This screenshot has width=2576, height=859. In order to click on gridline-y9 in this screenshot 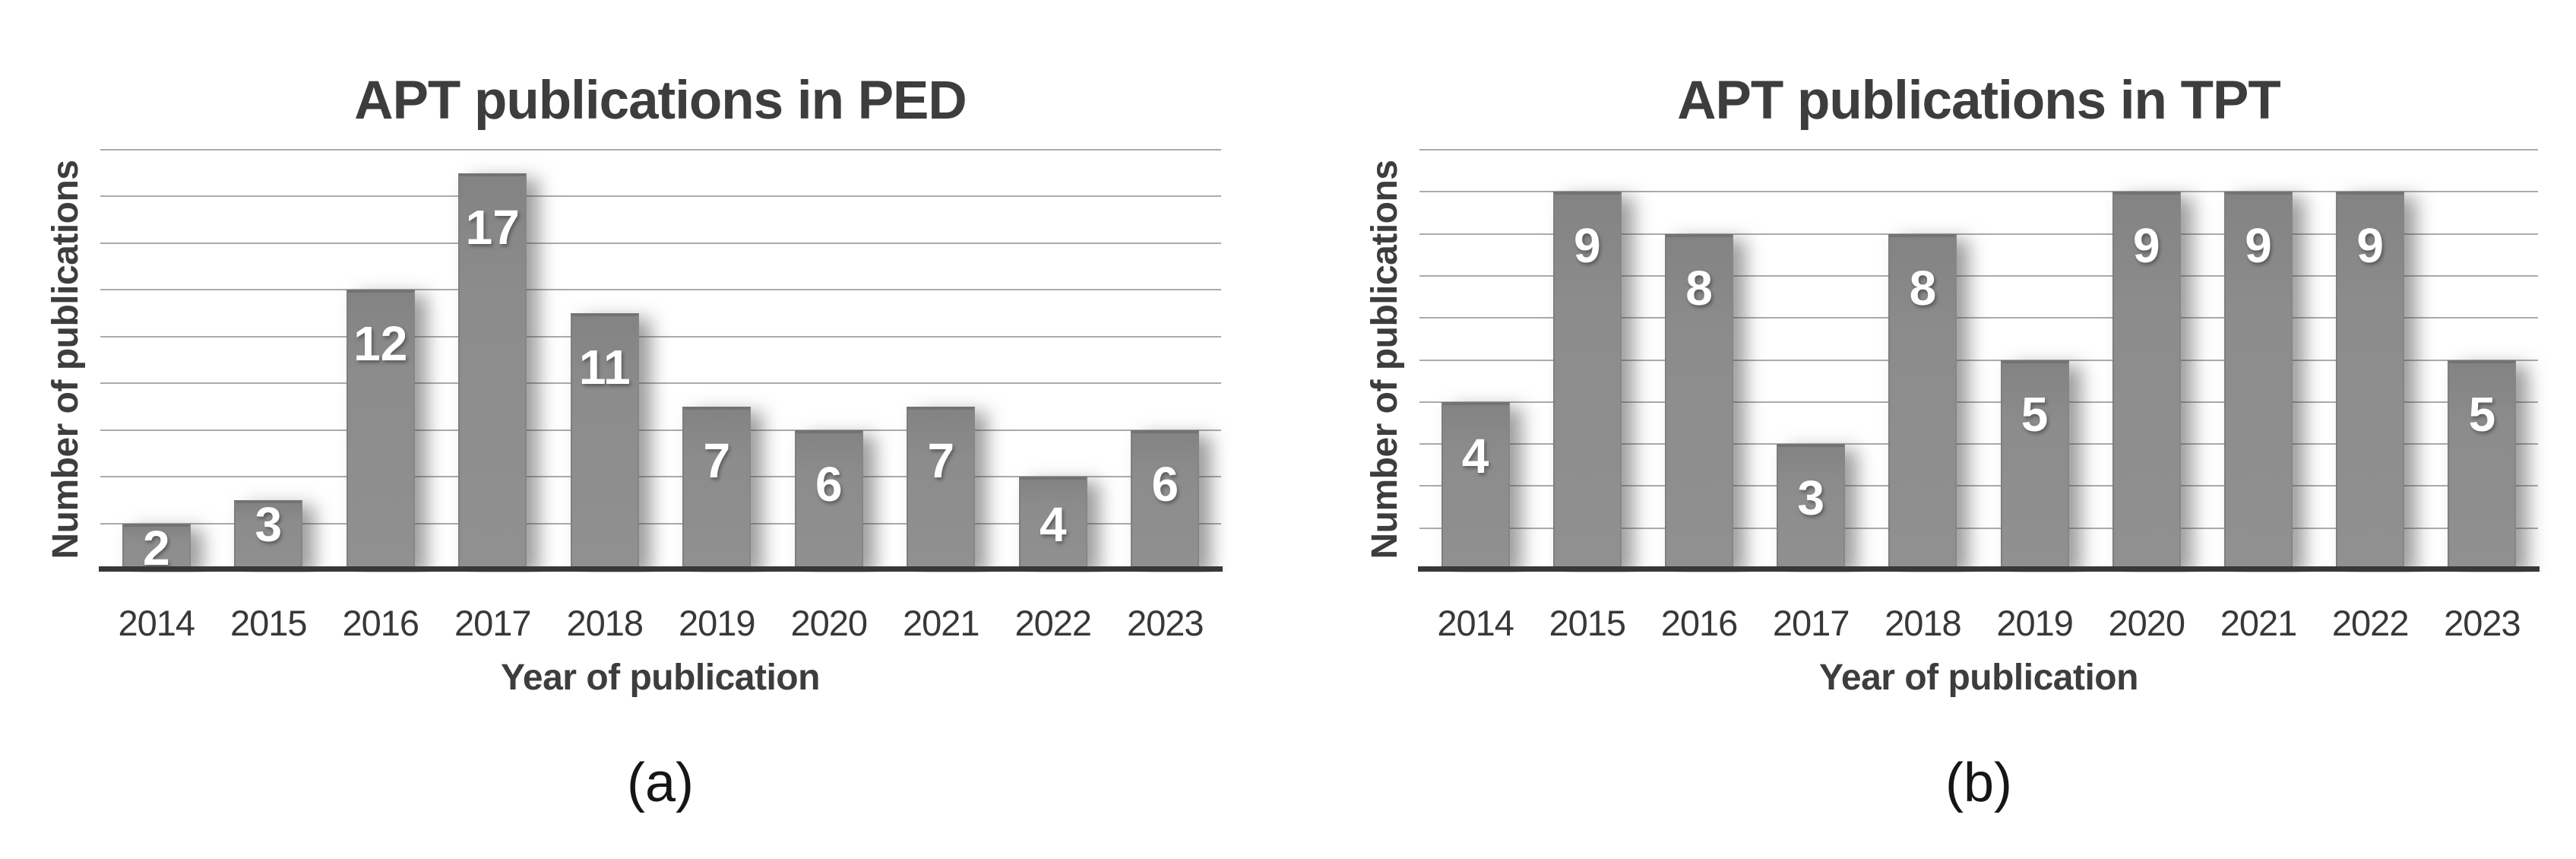, I will do `click(1979, 192)`.